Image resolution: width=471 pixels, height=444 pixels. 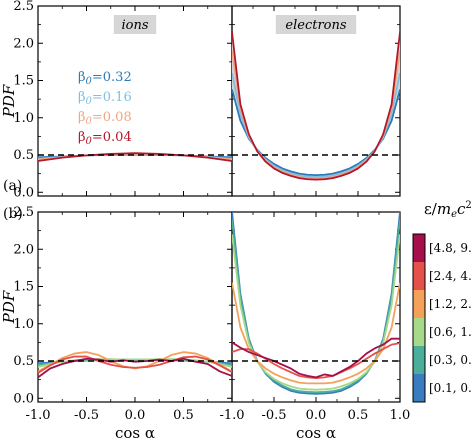 I want to click on legend-val-0: =0.32, so click(x=112, y=77).